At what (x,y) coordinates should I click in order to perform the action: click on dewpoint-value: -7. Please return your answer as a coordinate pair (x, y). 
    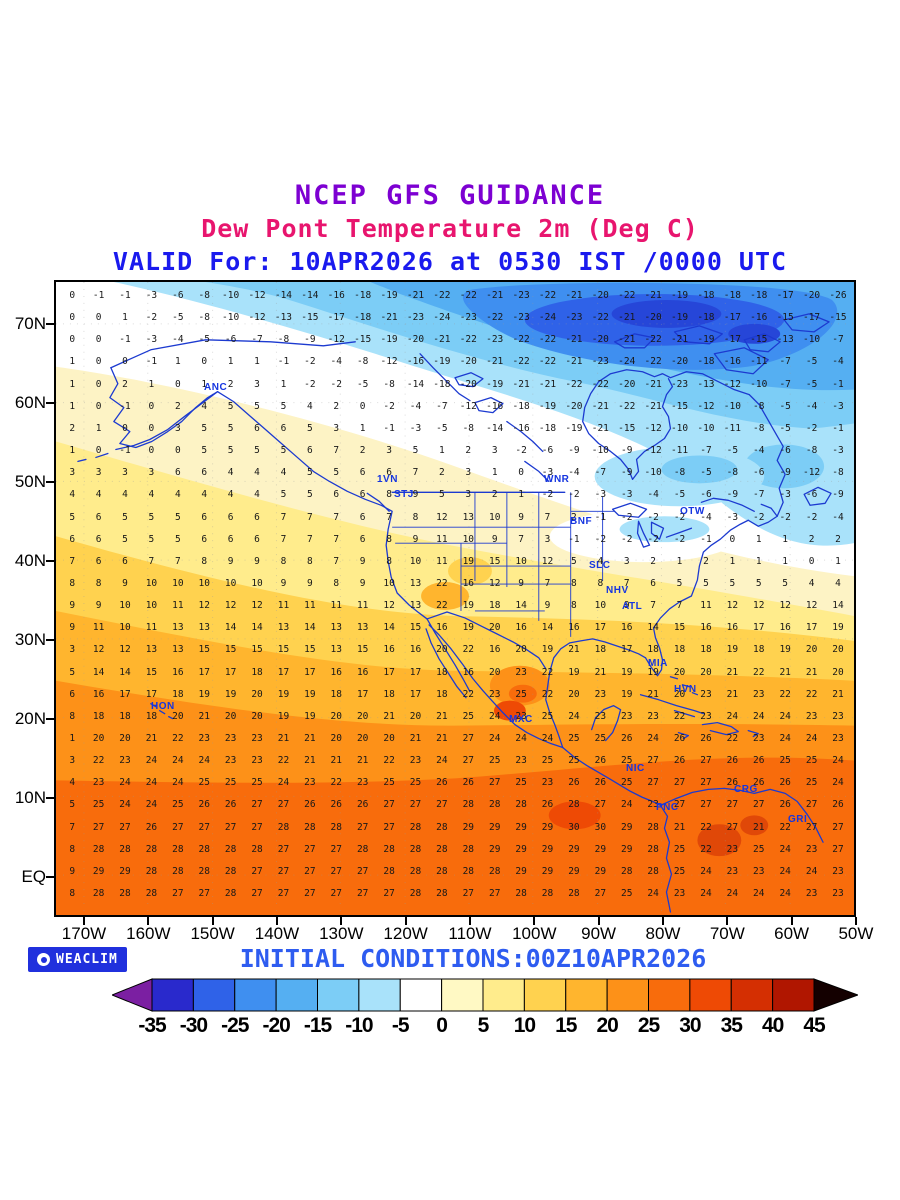
    Looking at the image, I should click on (600, 473).